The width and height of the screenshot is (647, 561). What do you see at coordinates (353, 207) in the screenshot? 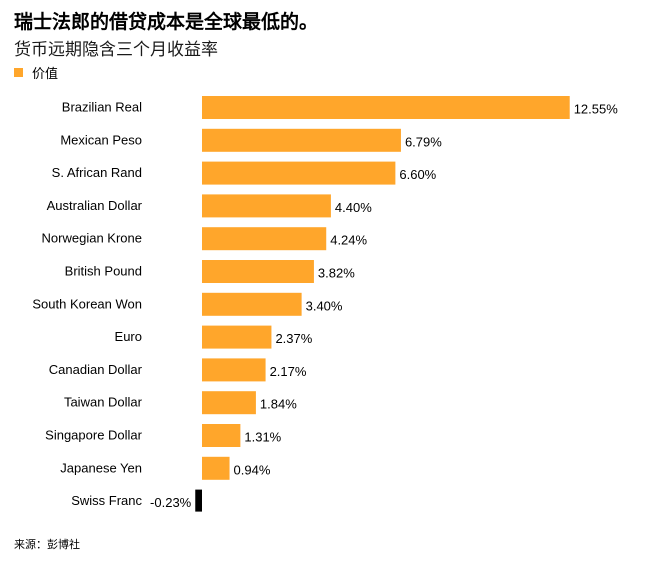
I see `data-label: 4.40%` at bounding box center [353, 207].